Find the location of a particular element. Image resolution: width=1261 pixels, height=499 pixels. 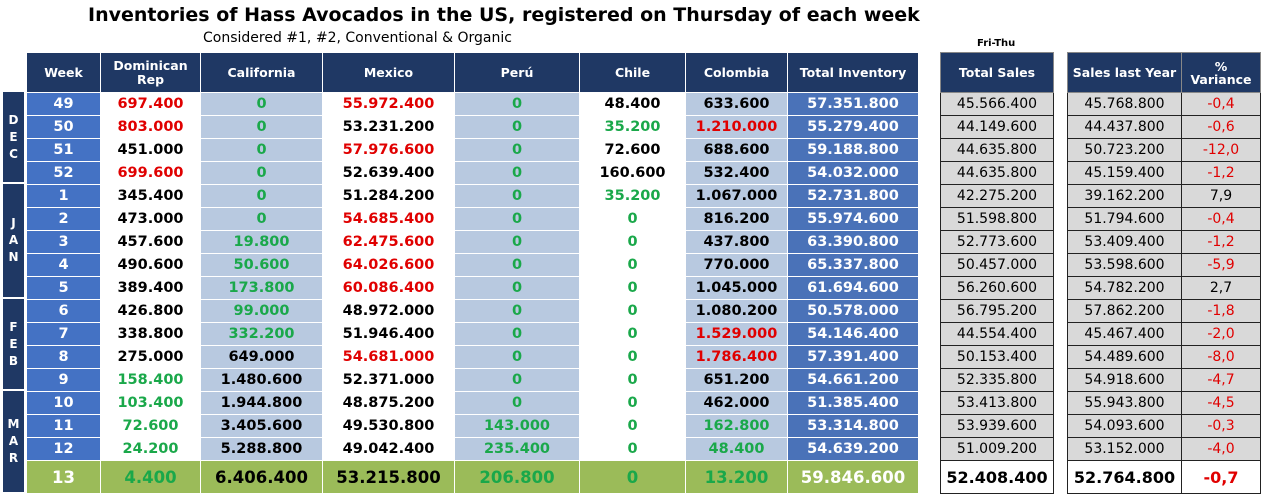

week-cell: 5 is located at coordinates (63, 288).